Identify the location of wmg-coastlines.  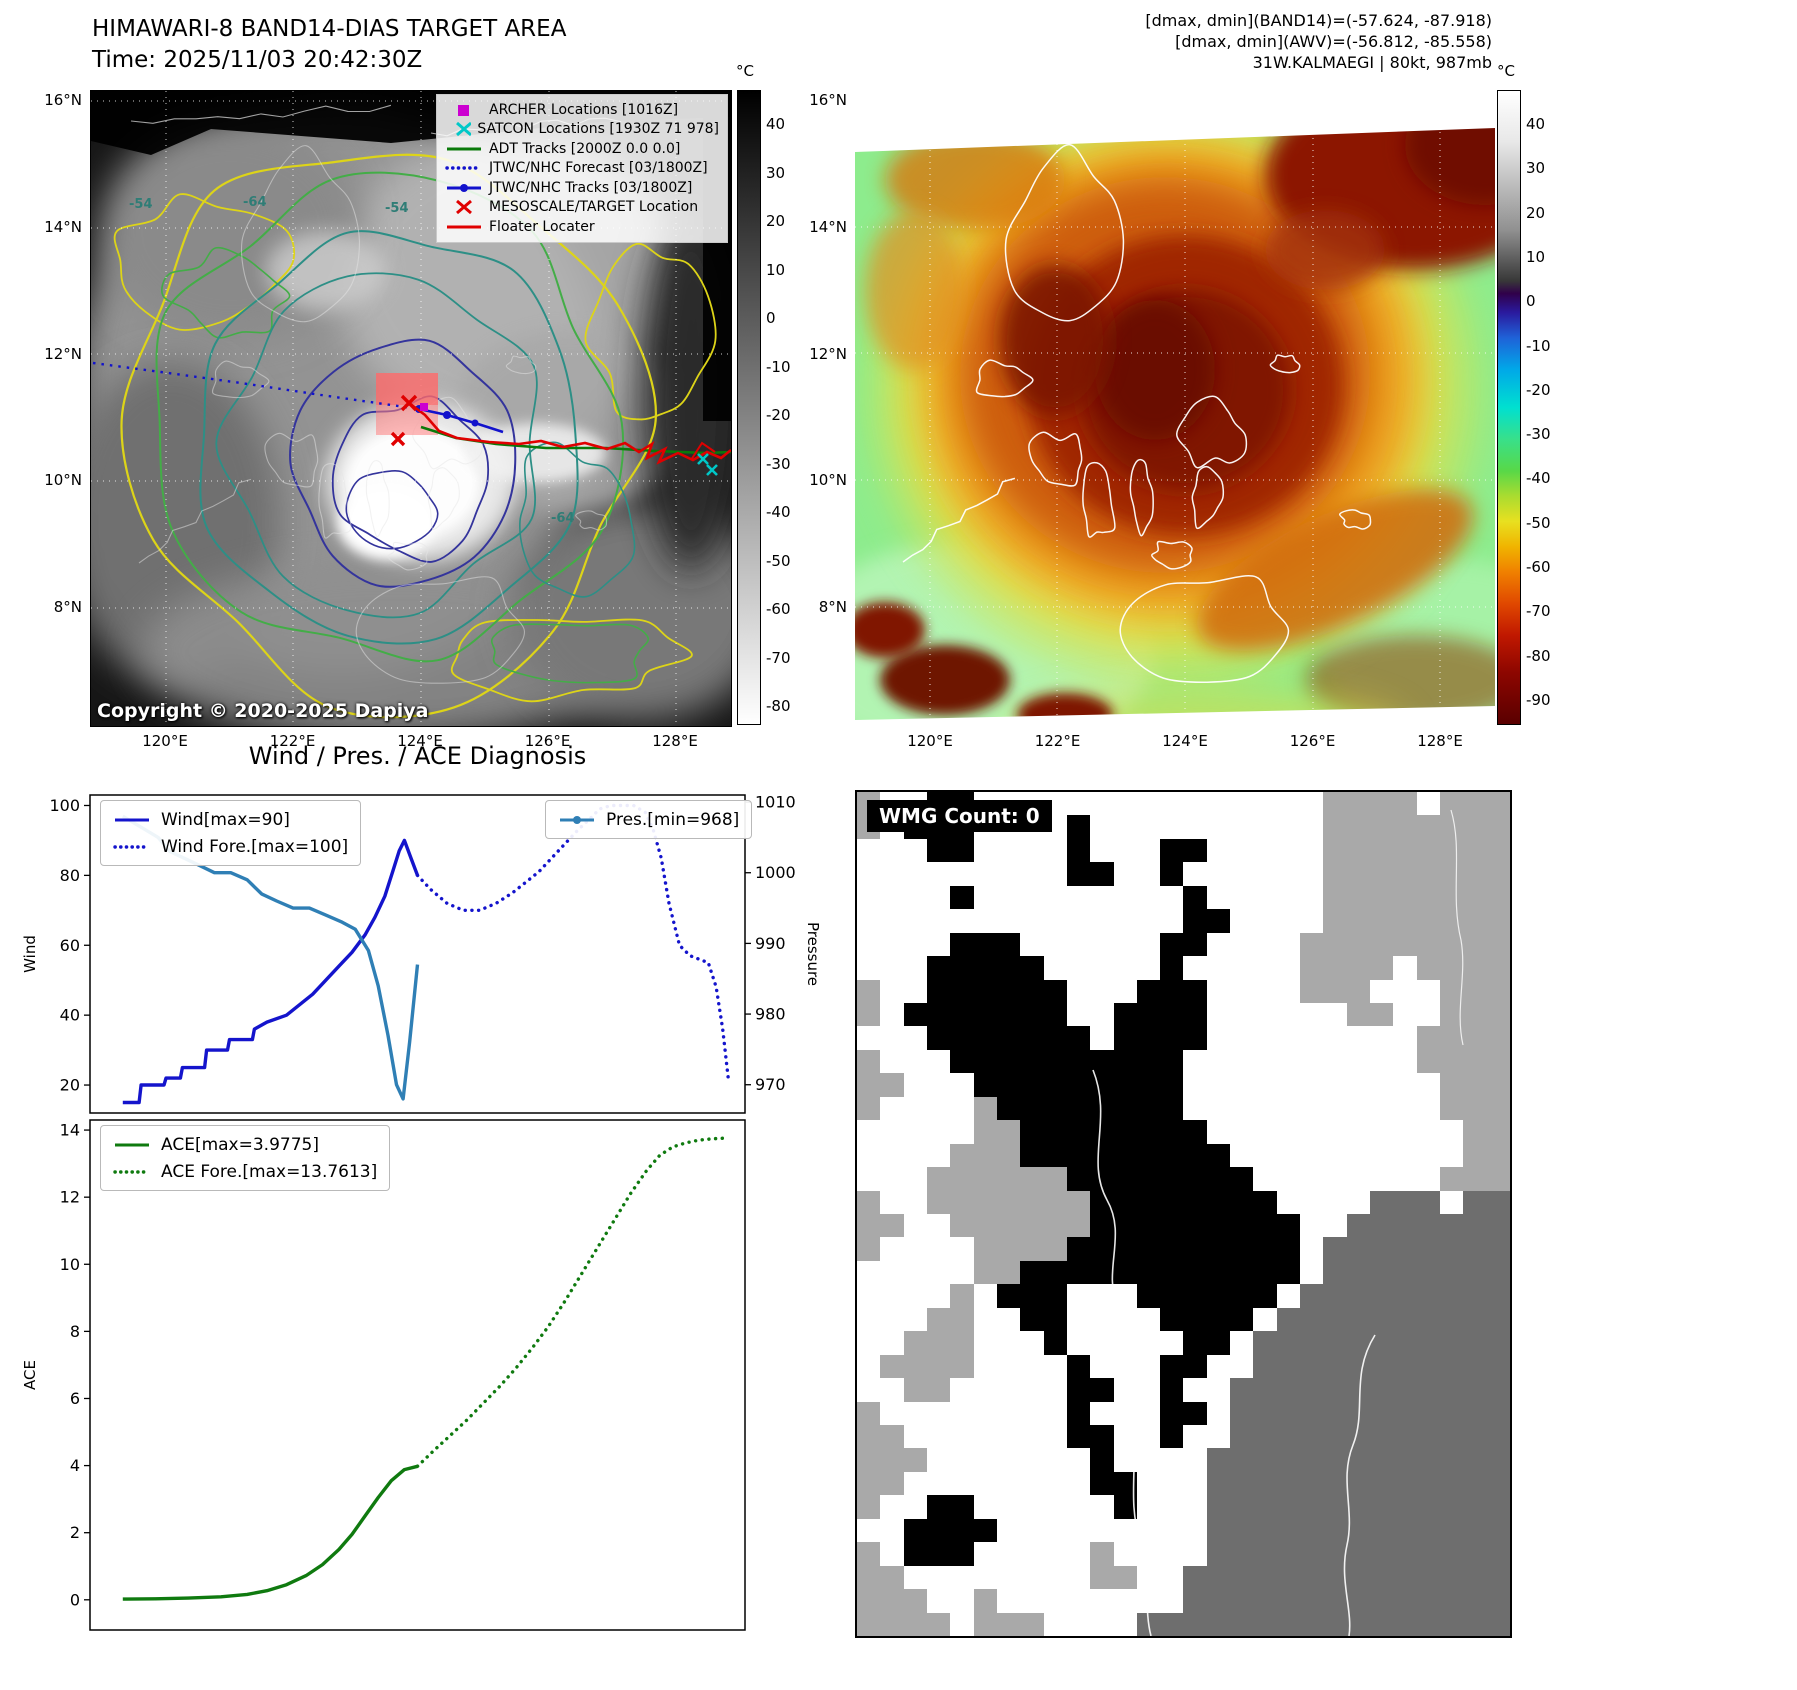
(1278, 1222).